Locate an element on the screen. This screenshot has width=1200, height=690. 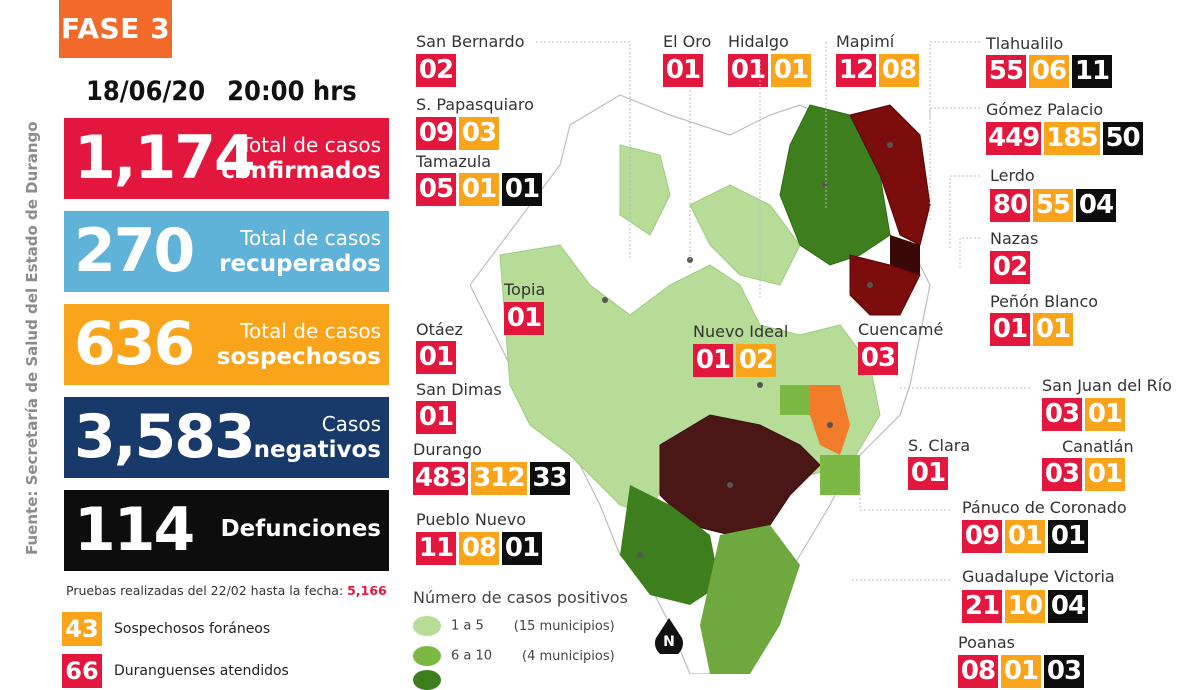
municipality-counts: 09 03 is located at coordinates (457, 133).